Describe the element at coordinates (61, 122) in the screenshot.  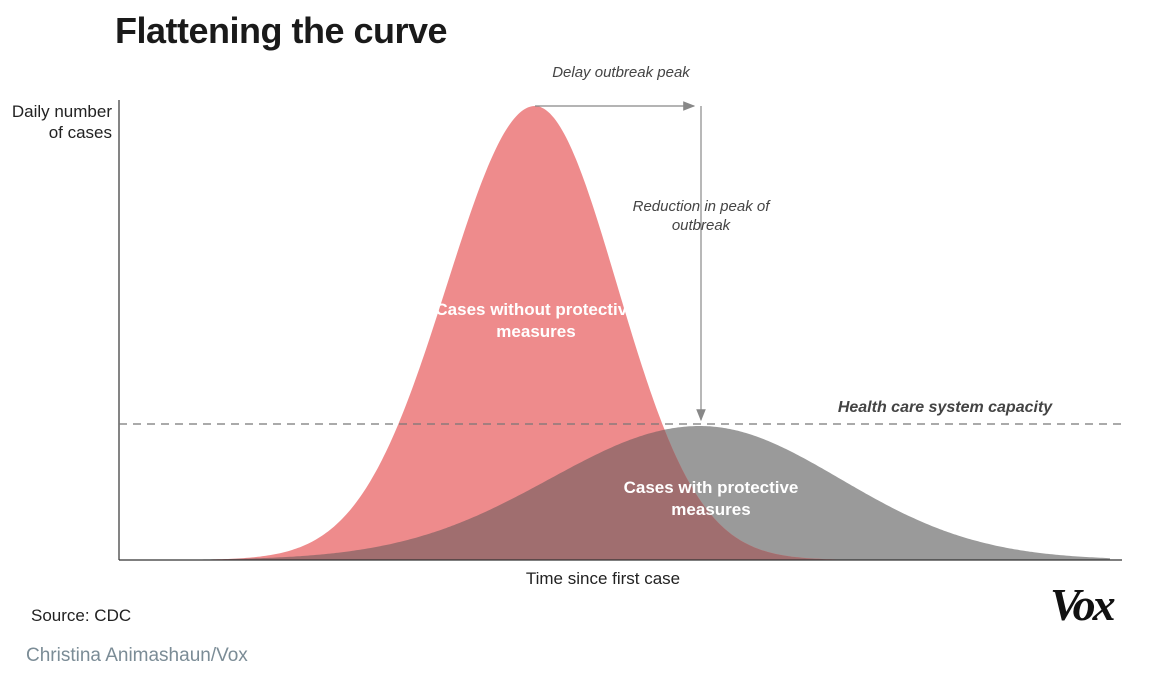
I see `y-axis-label: Daily number of cases` at that location.